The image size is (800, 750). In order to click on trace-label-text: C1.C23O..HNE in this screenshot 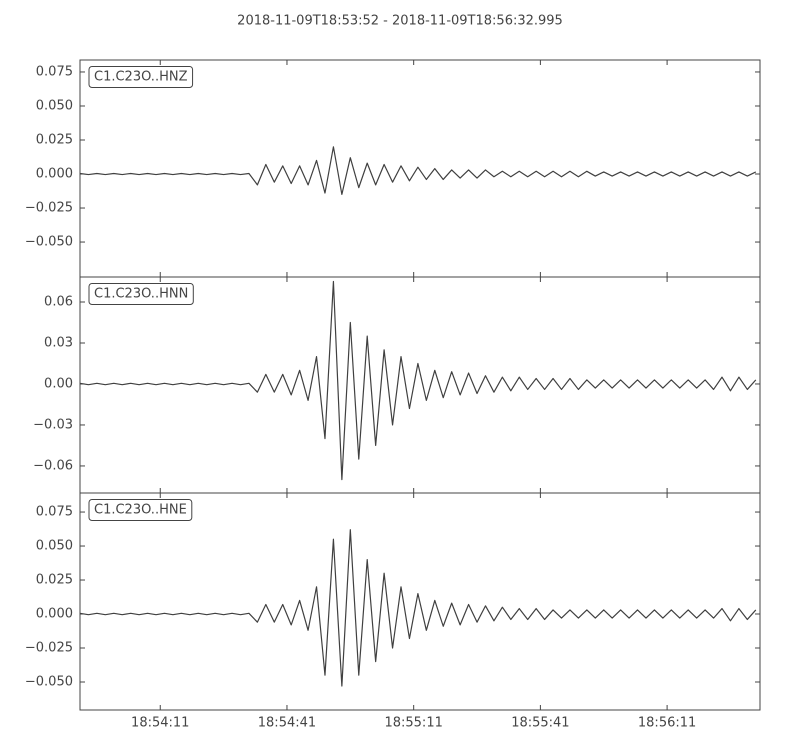, I will do `click(140, 510)`.